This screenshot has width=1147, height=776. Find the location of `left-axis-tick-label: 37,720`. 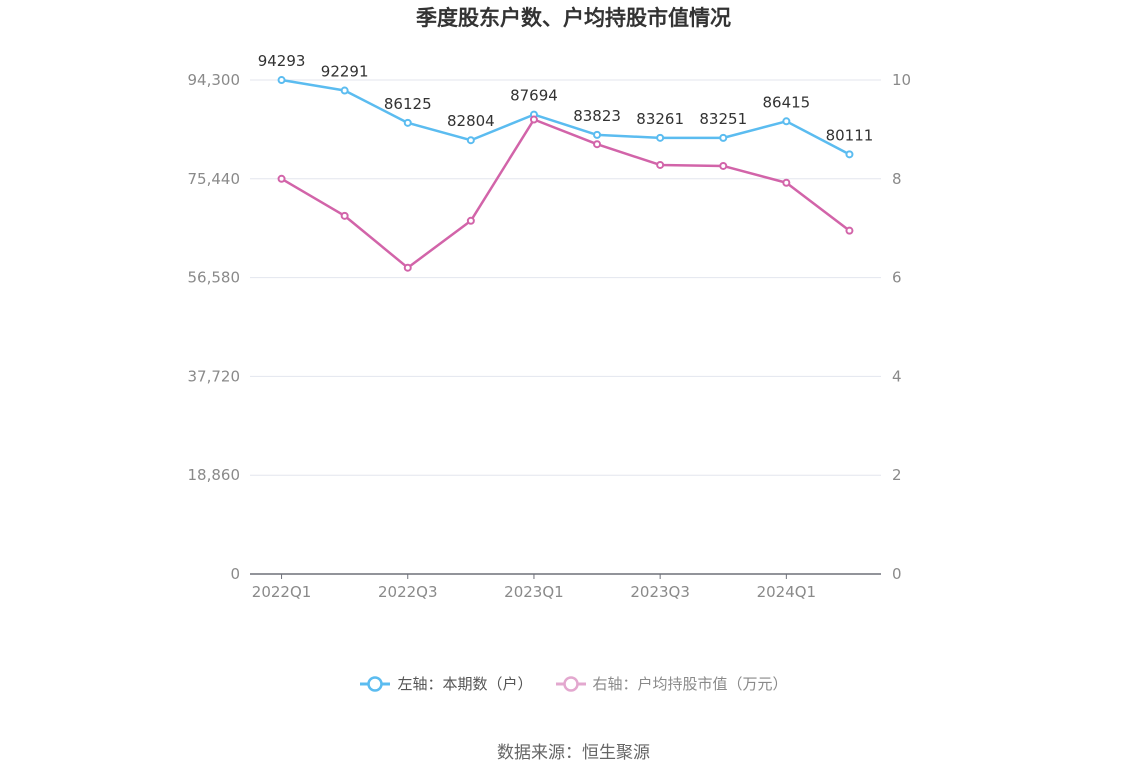

left-axis-tick-label: 37,720 is located at coordinates (214, 376).